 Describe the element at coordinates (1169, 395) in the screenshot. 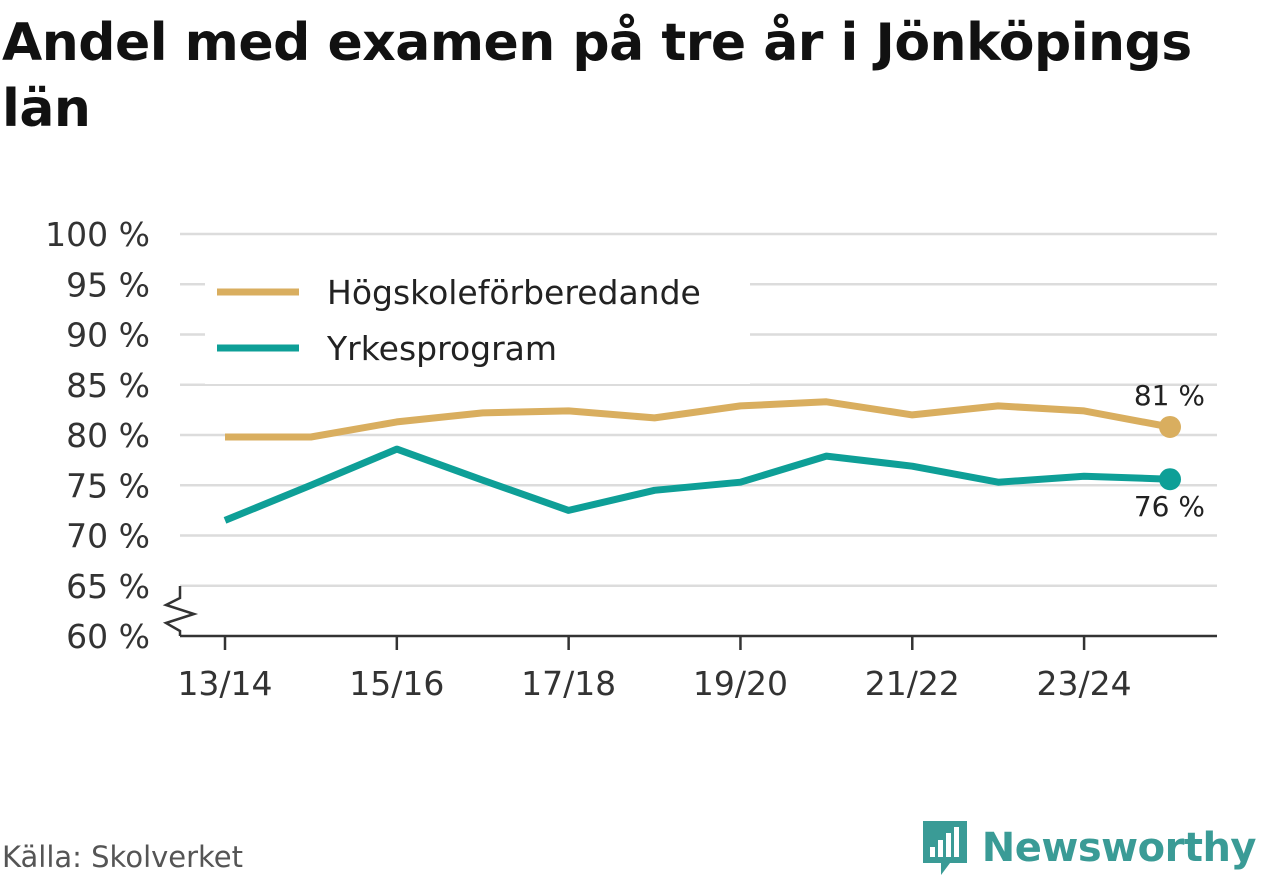

I see `end-value-label: 81 %` at that location.